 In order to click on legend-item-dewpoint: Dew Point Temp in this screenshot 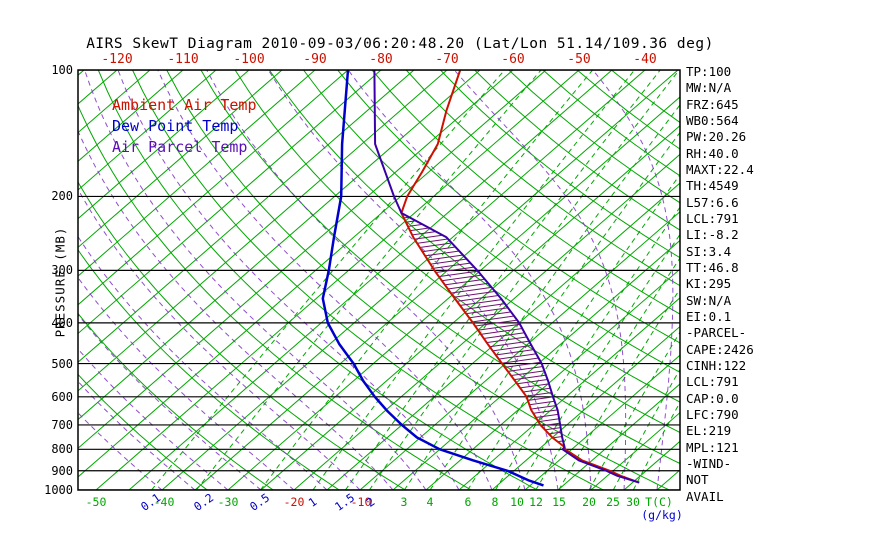, I will do `click(175, 126)`.